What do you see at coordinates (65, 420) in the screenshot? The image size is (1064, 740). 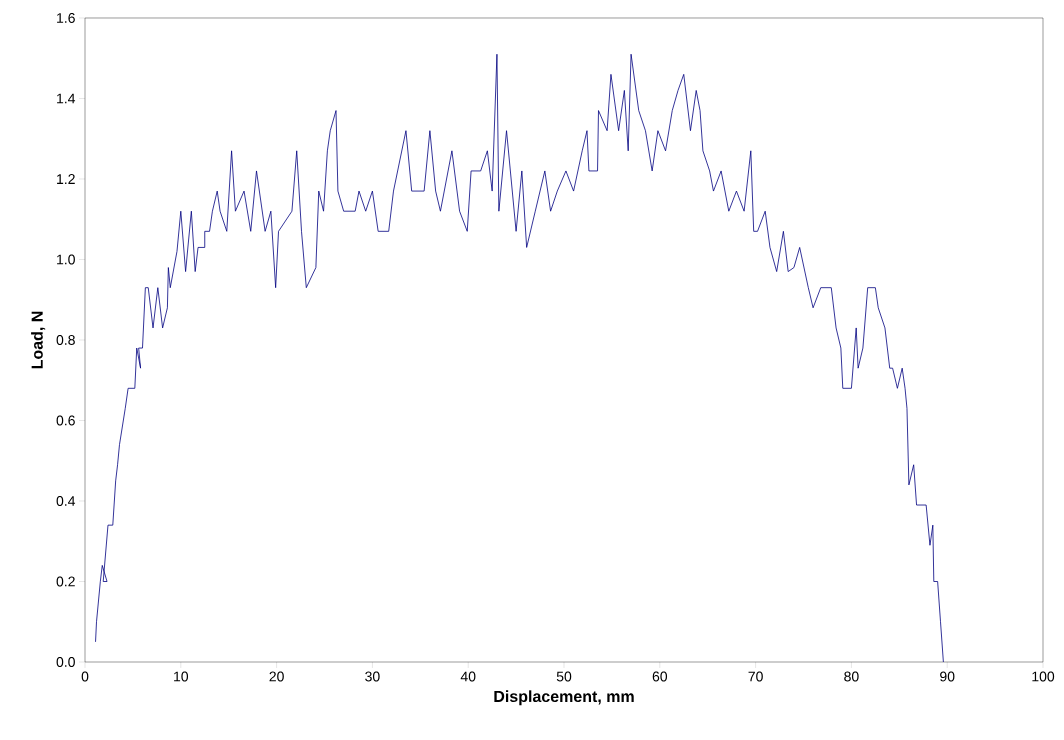 I see `y-tick-label: 0.6` at bounding box center [65, 420].